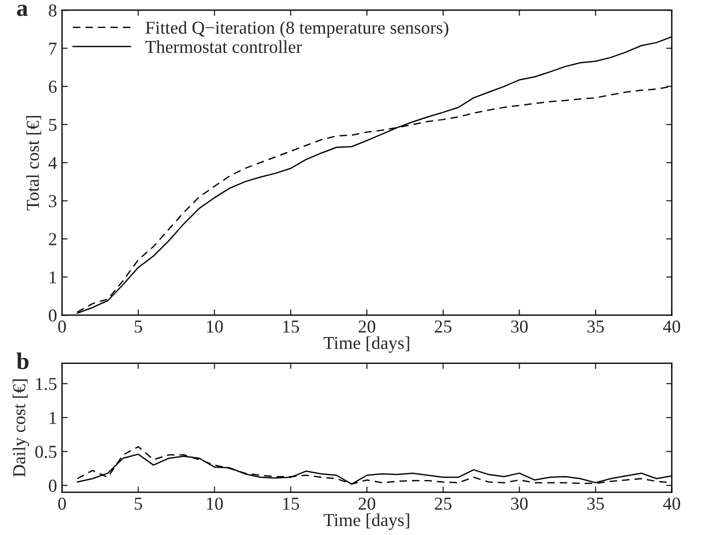 Image resolution: width=709 pixels, height=535 pixels. What do you see at coordinates (21, 428) in the screenshot?
I see `y-axis-title: Daily cost [€]` at bounding box center [21, 428].